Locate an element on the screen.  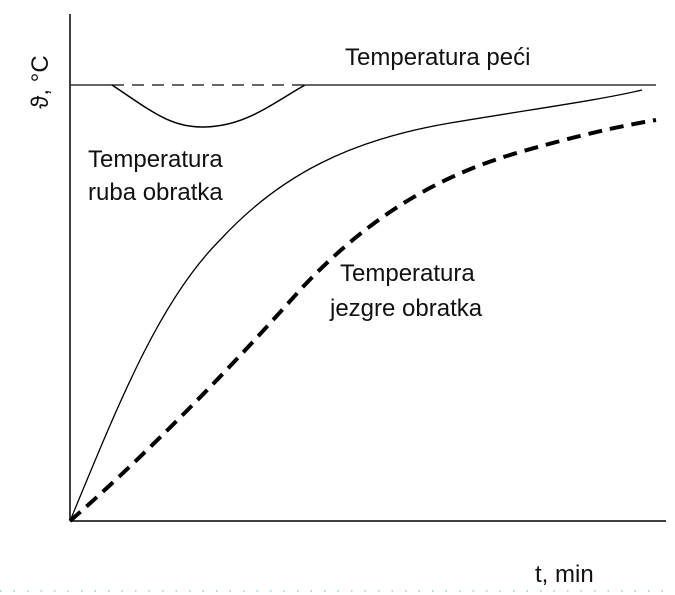
edge-label: ruba obratka is located at coordinates (155, 192).